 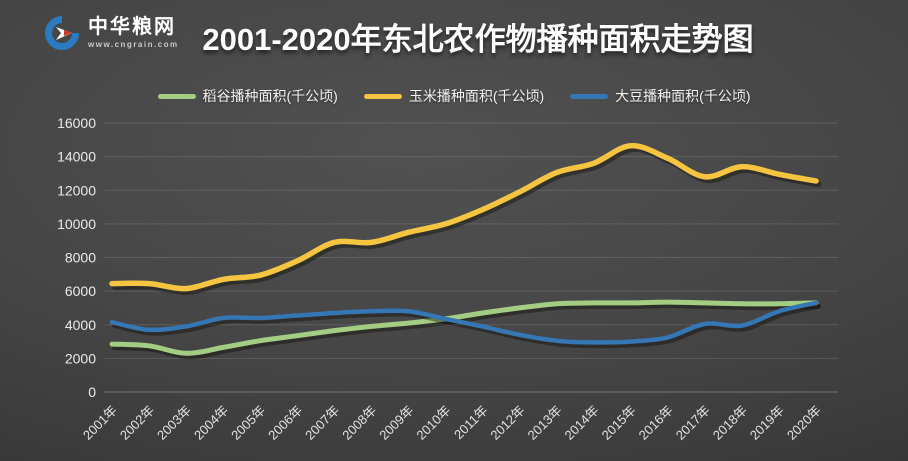 I want to click on x-axis-label: 2006年, so click(x=285, y=423).